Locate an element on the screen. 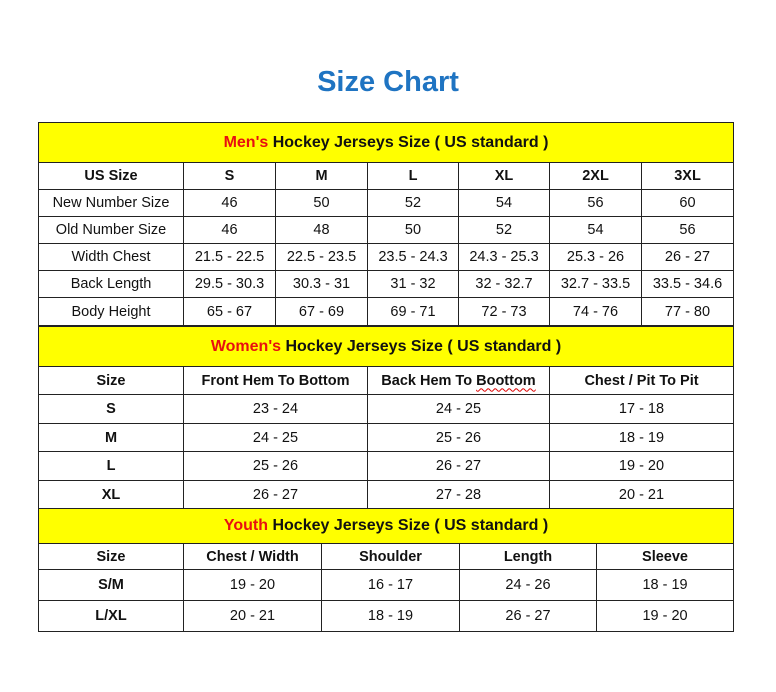 The image size is (776, 692). table-row: XL 26 - 27 27 - 28 20 - 21 is located at coordinates (386, 494).